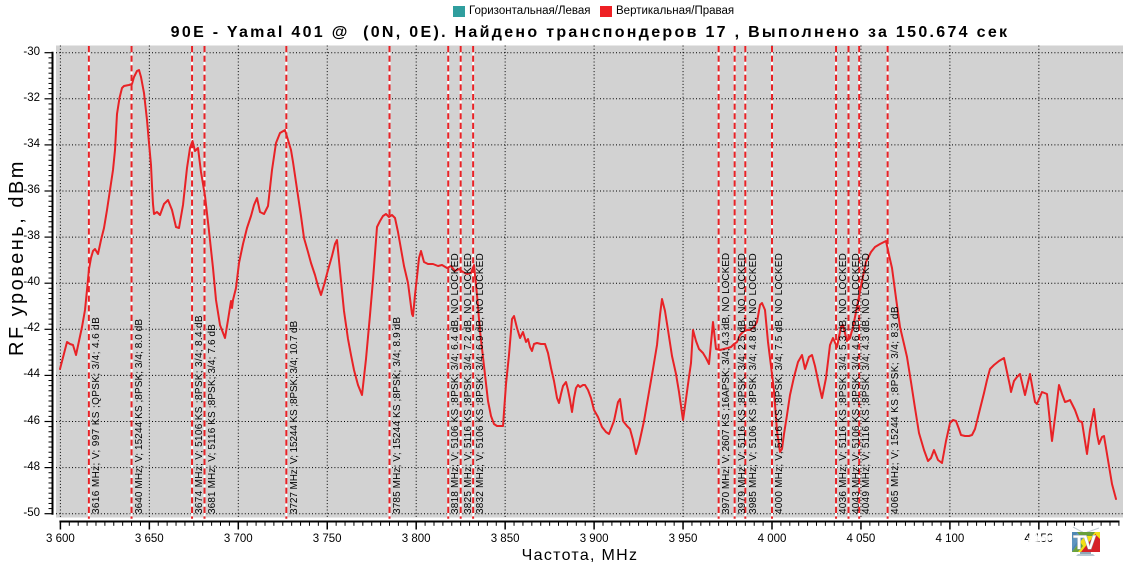 The image size is (1123, 567). Describe the element at coordinates (1084, 543) in the screenshot. I see `svg-text: TV` at that location.